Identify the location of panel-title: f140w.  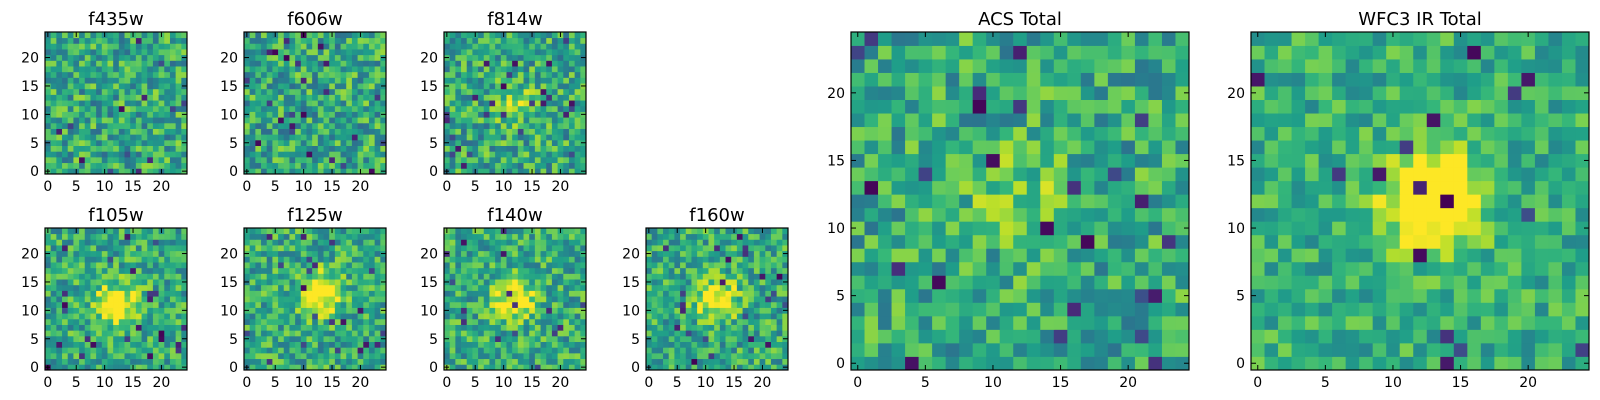
(514, 215).